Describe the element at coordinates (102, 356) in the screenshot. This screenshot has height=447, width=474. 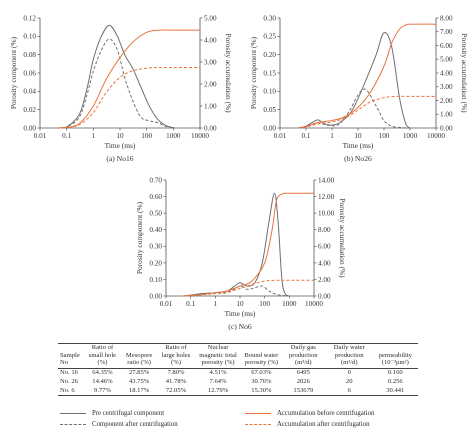
I see `header-small-hole: Ratio of small hole (%)` at that location.